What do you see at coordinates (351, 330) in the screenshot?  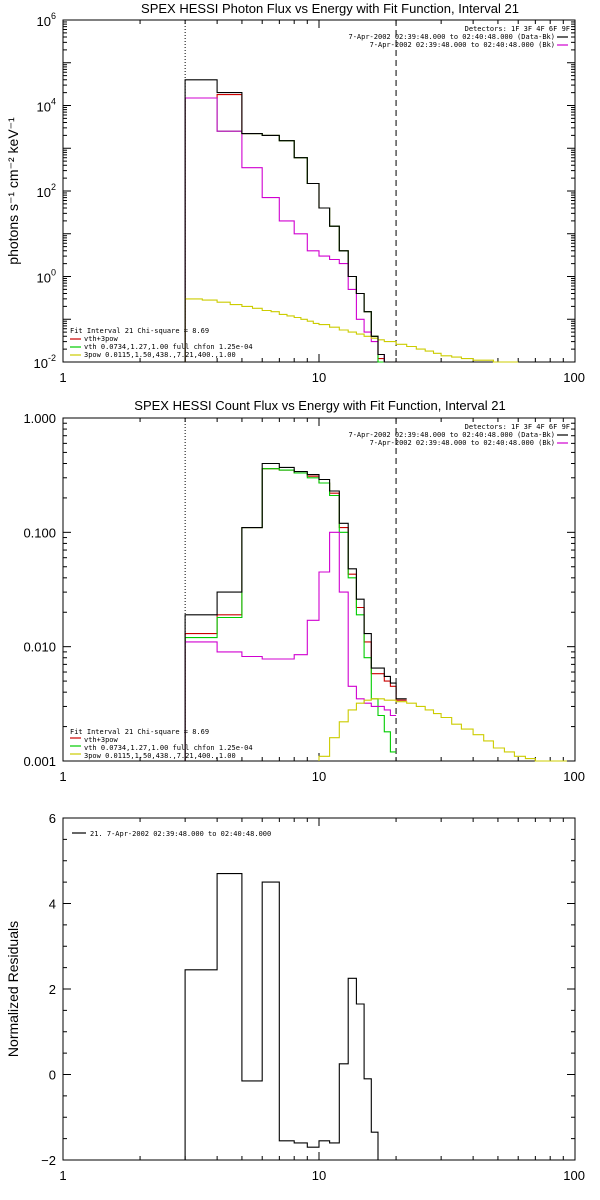 I see `photon-flux-series-3pow` at bounding box center [351, 330].